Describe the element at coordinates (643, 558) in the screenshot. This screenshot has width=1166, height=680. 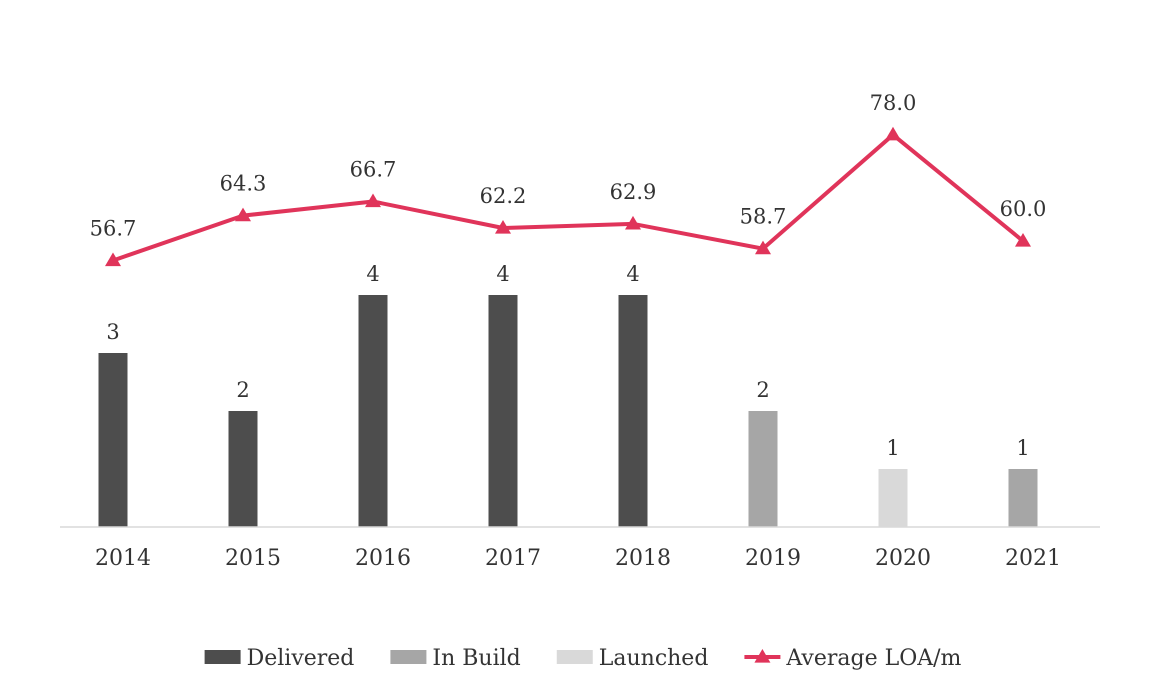
I see `x-tick-label-2018: 2018` at that location.